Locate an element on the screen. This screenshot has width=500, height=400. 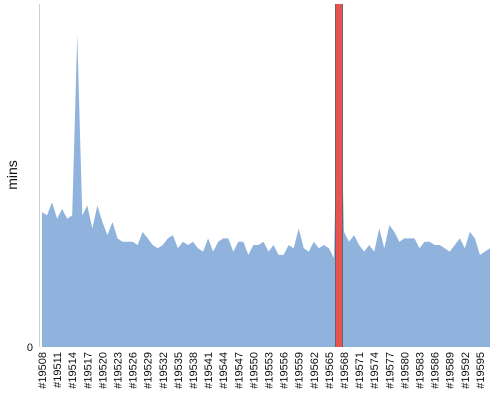
highlight-edge-left is located at coordinates (335, 175).